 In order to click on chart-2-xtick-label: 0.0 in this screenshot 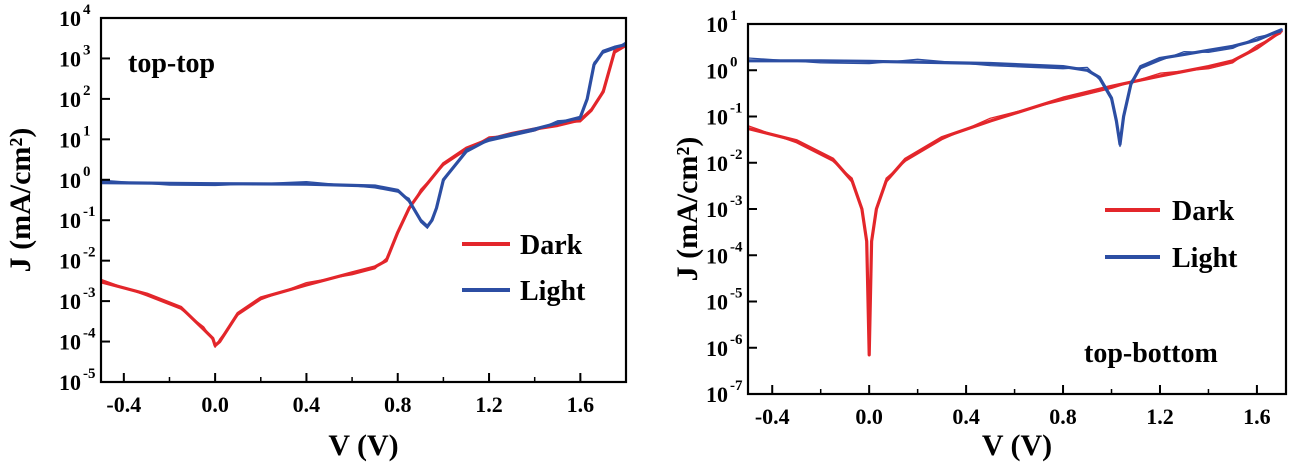, I will do `click(869, 416)`.